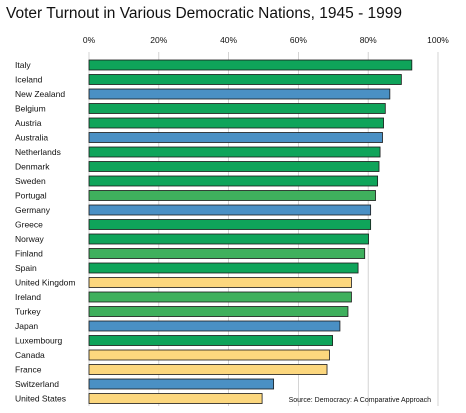 This screenshot has width=466, height=413. I want to click on category-label: Canada, so click(30, 355).